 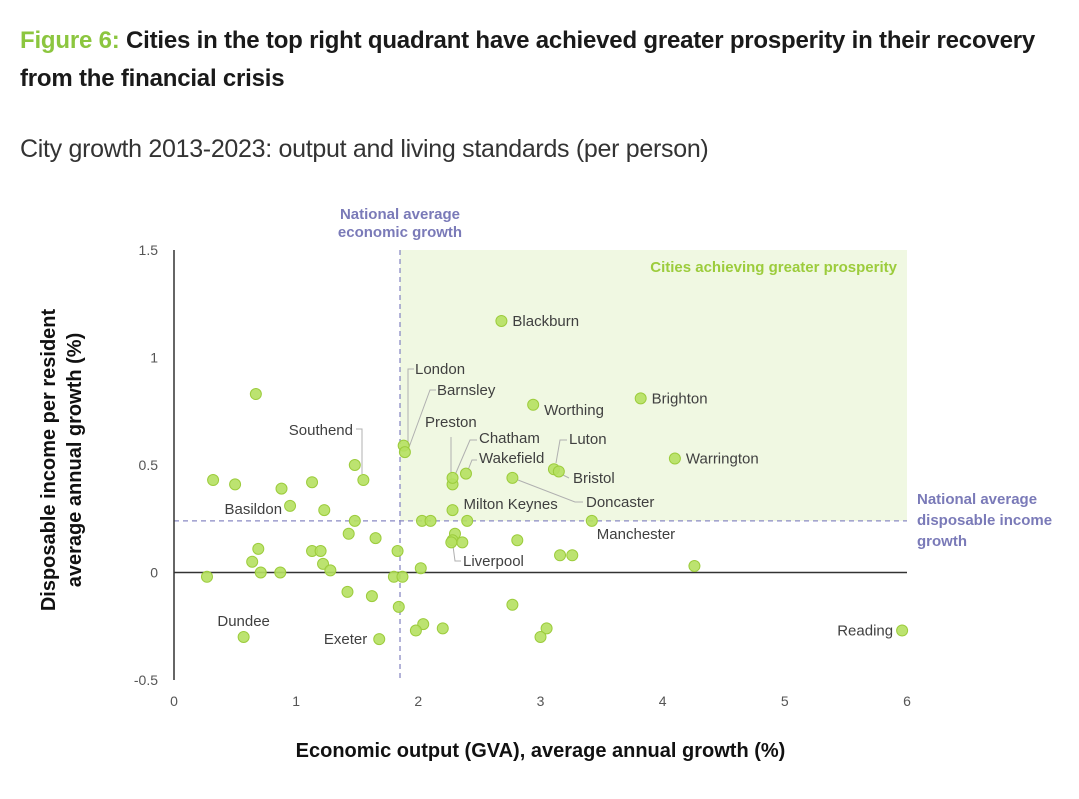 I want to click on label-leader-lines, so click(x=469, y=465).